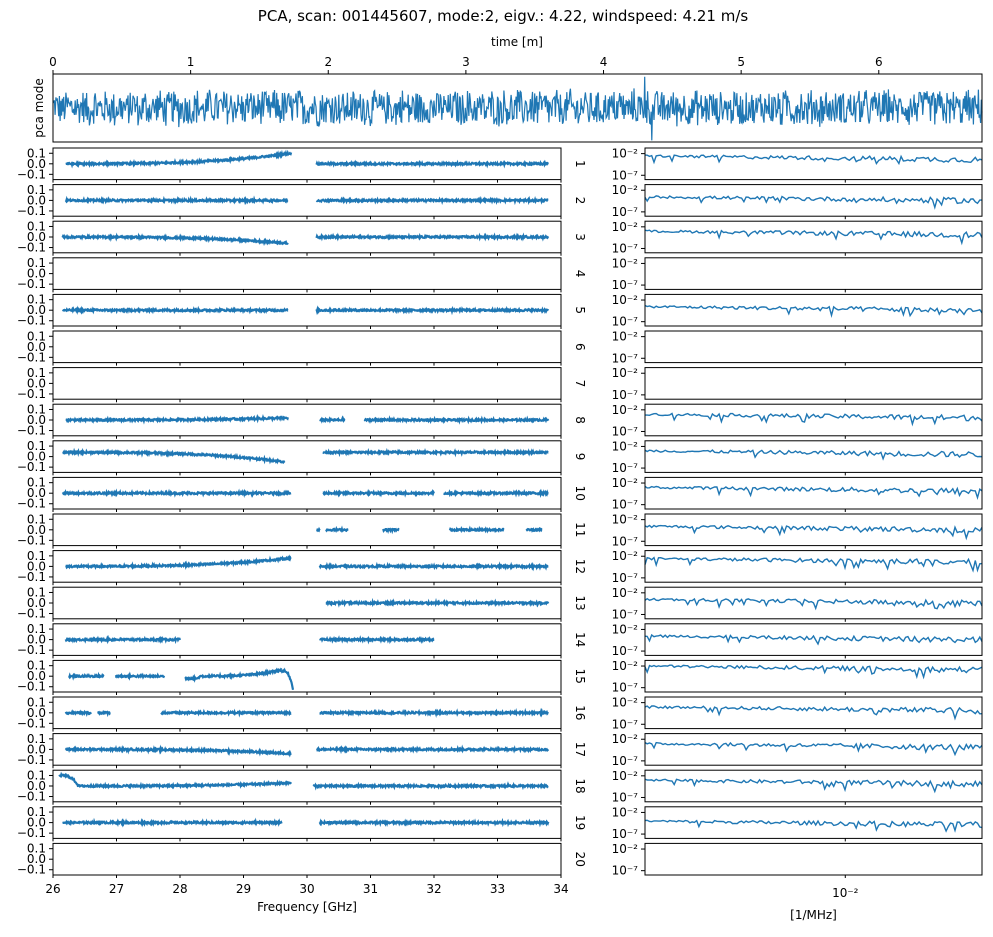 The height and width of the screenshot is (937, 993). Describe the element at coordinates (879, 62) in the screenshot. I see `time-tick-label: 6` at that location.